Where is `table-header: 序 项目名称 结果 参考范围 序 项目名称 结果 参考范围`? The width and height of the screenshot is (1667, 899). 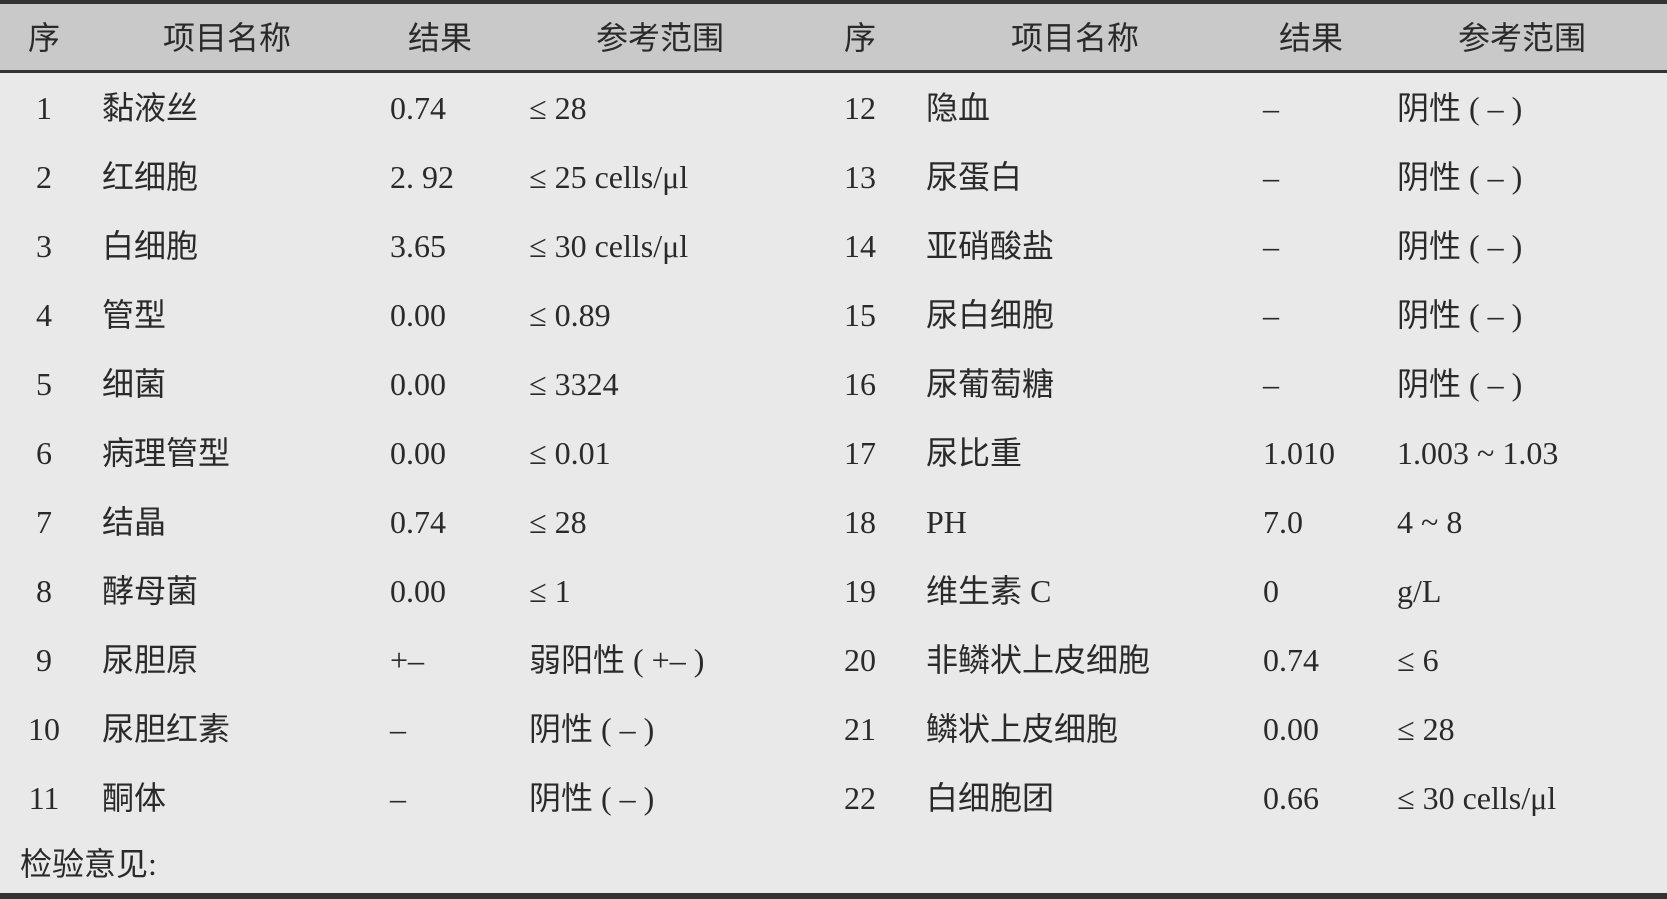 table-header: 序 项目名称 结果 参考范围 序 项目名称 结果 参考范围 is located at coordinates (833, 38).